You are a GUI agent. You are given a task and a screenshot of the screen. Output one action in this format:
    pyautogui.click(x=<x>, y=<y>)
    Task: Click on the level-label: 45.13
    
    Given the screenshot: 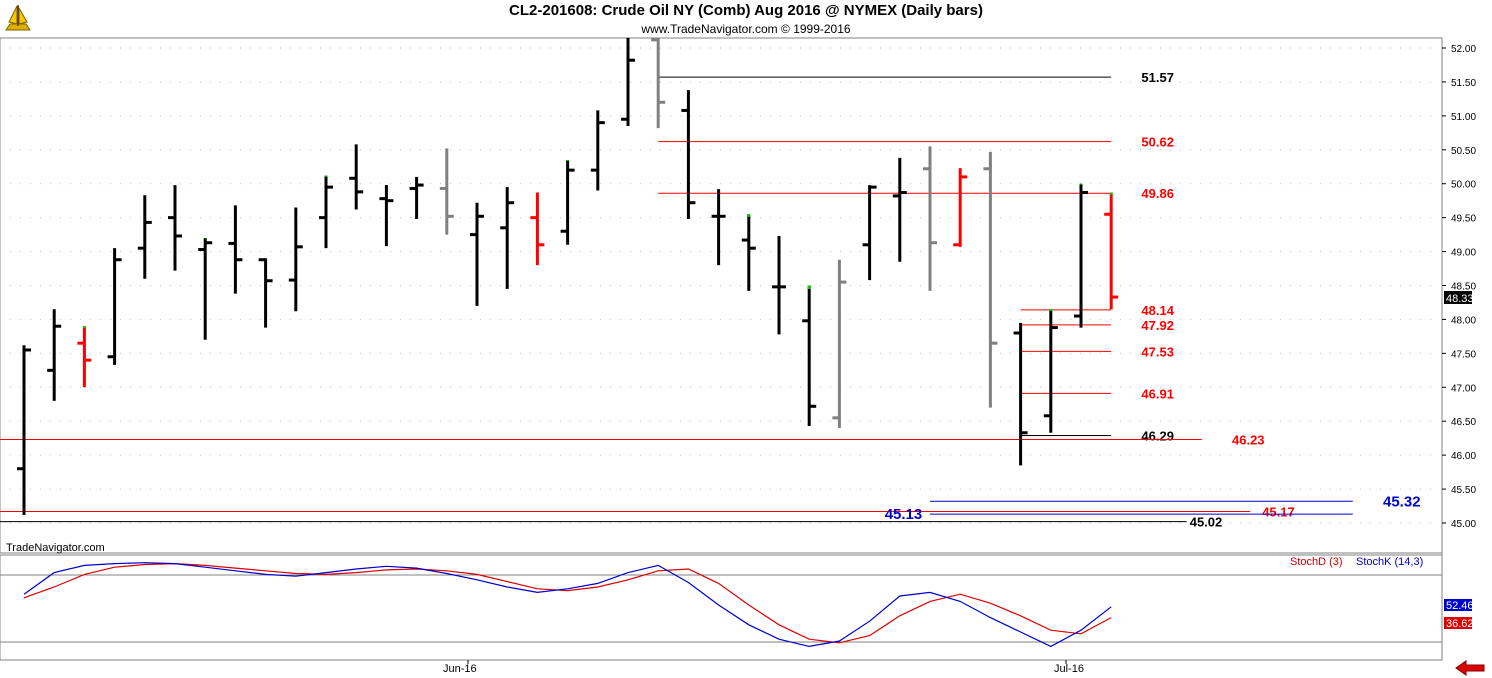 What is the action you would take?
    pyautogui.click(x=904, y=514)
    